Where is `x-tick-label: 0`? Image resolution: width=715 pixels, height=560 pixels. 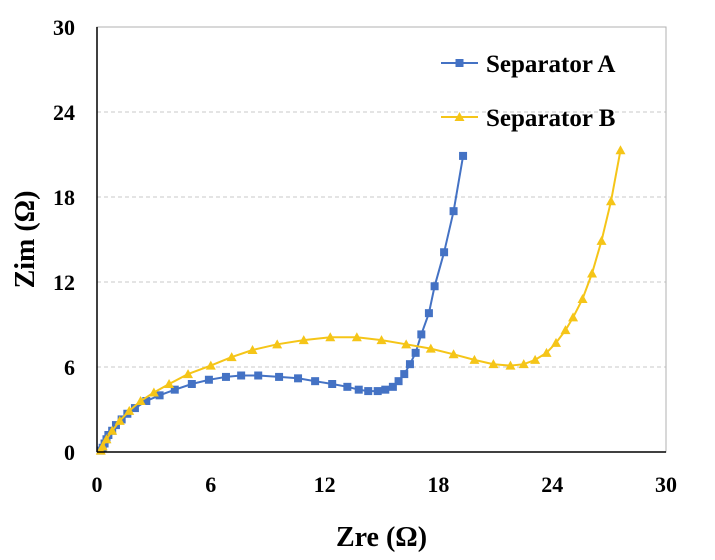 x-tick-label: 0 is located at coordinates (97, 484).